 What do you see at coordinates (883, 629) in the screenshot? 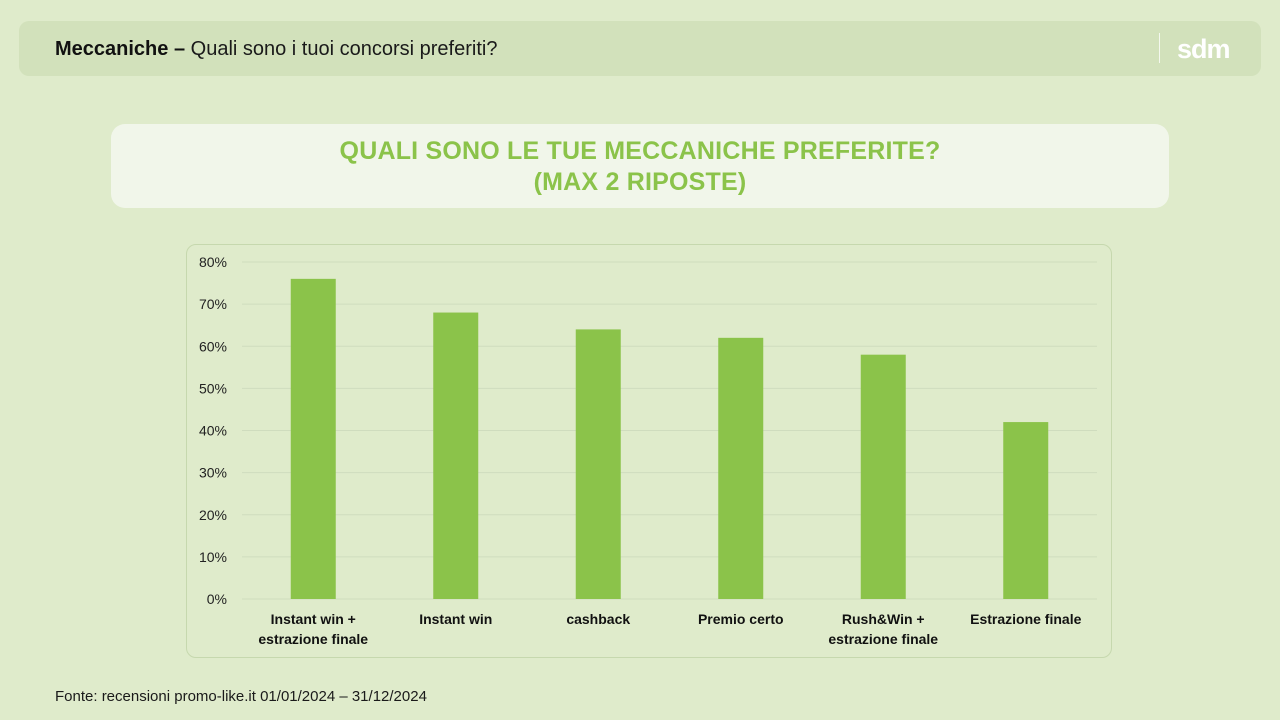
I see `x-tick-label: Rush&Win + estrazione finale` at bounding box center [883, 629].